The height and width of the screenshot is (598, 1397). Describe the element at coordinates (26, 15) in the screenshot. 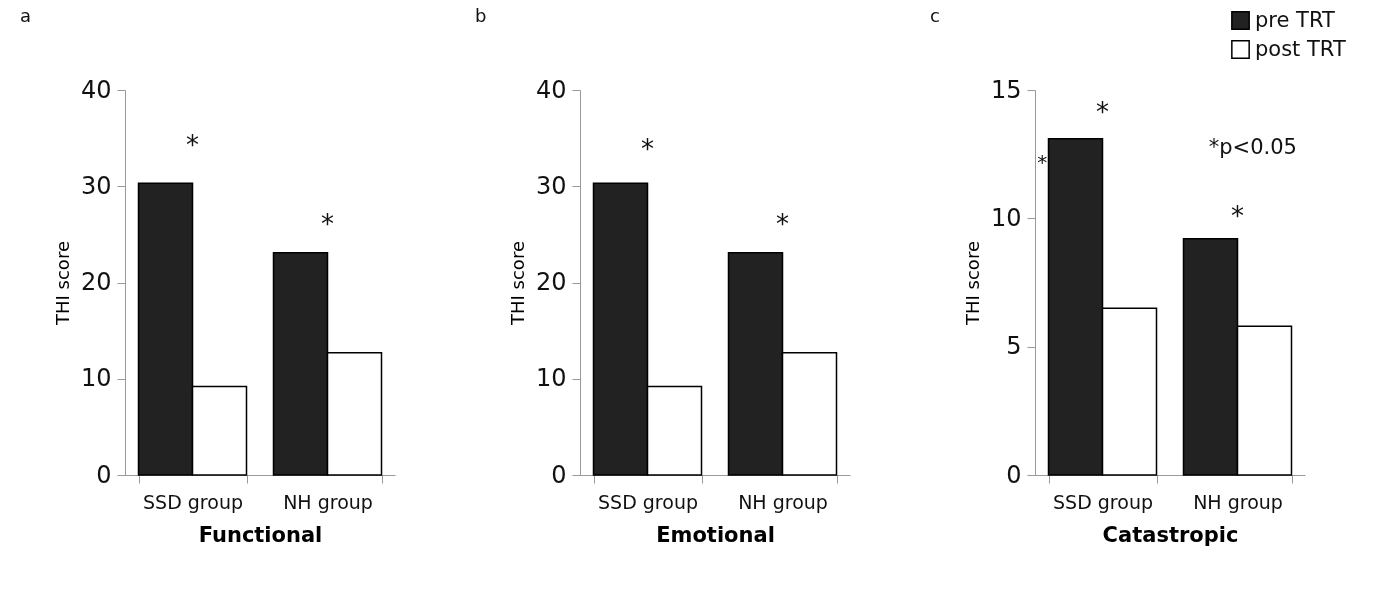

I see `chart-title: a` at that location.